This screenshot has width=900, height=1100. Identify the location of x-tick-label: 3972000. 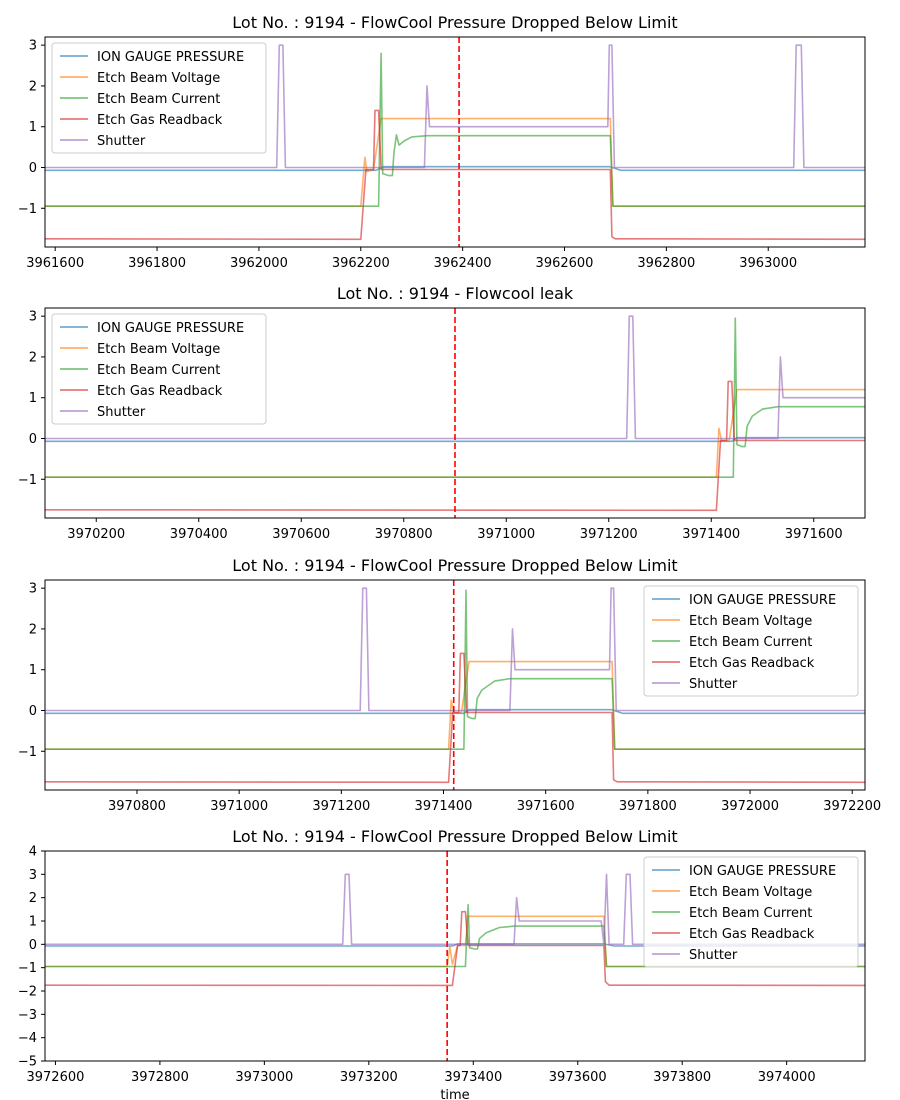
(750, 806).